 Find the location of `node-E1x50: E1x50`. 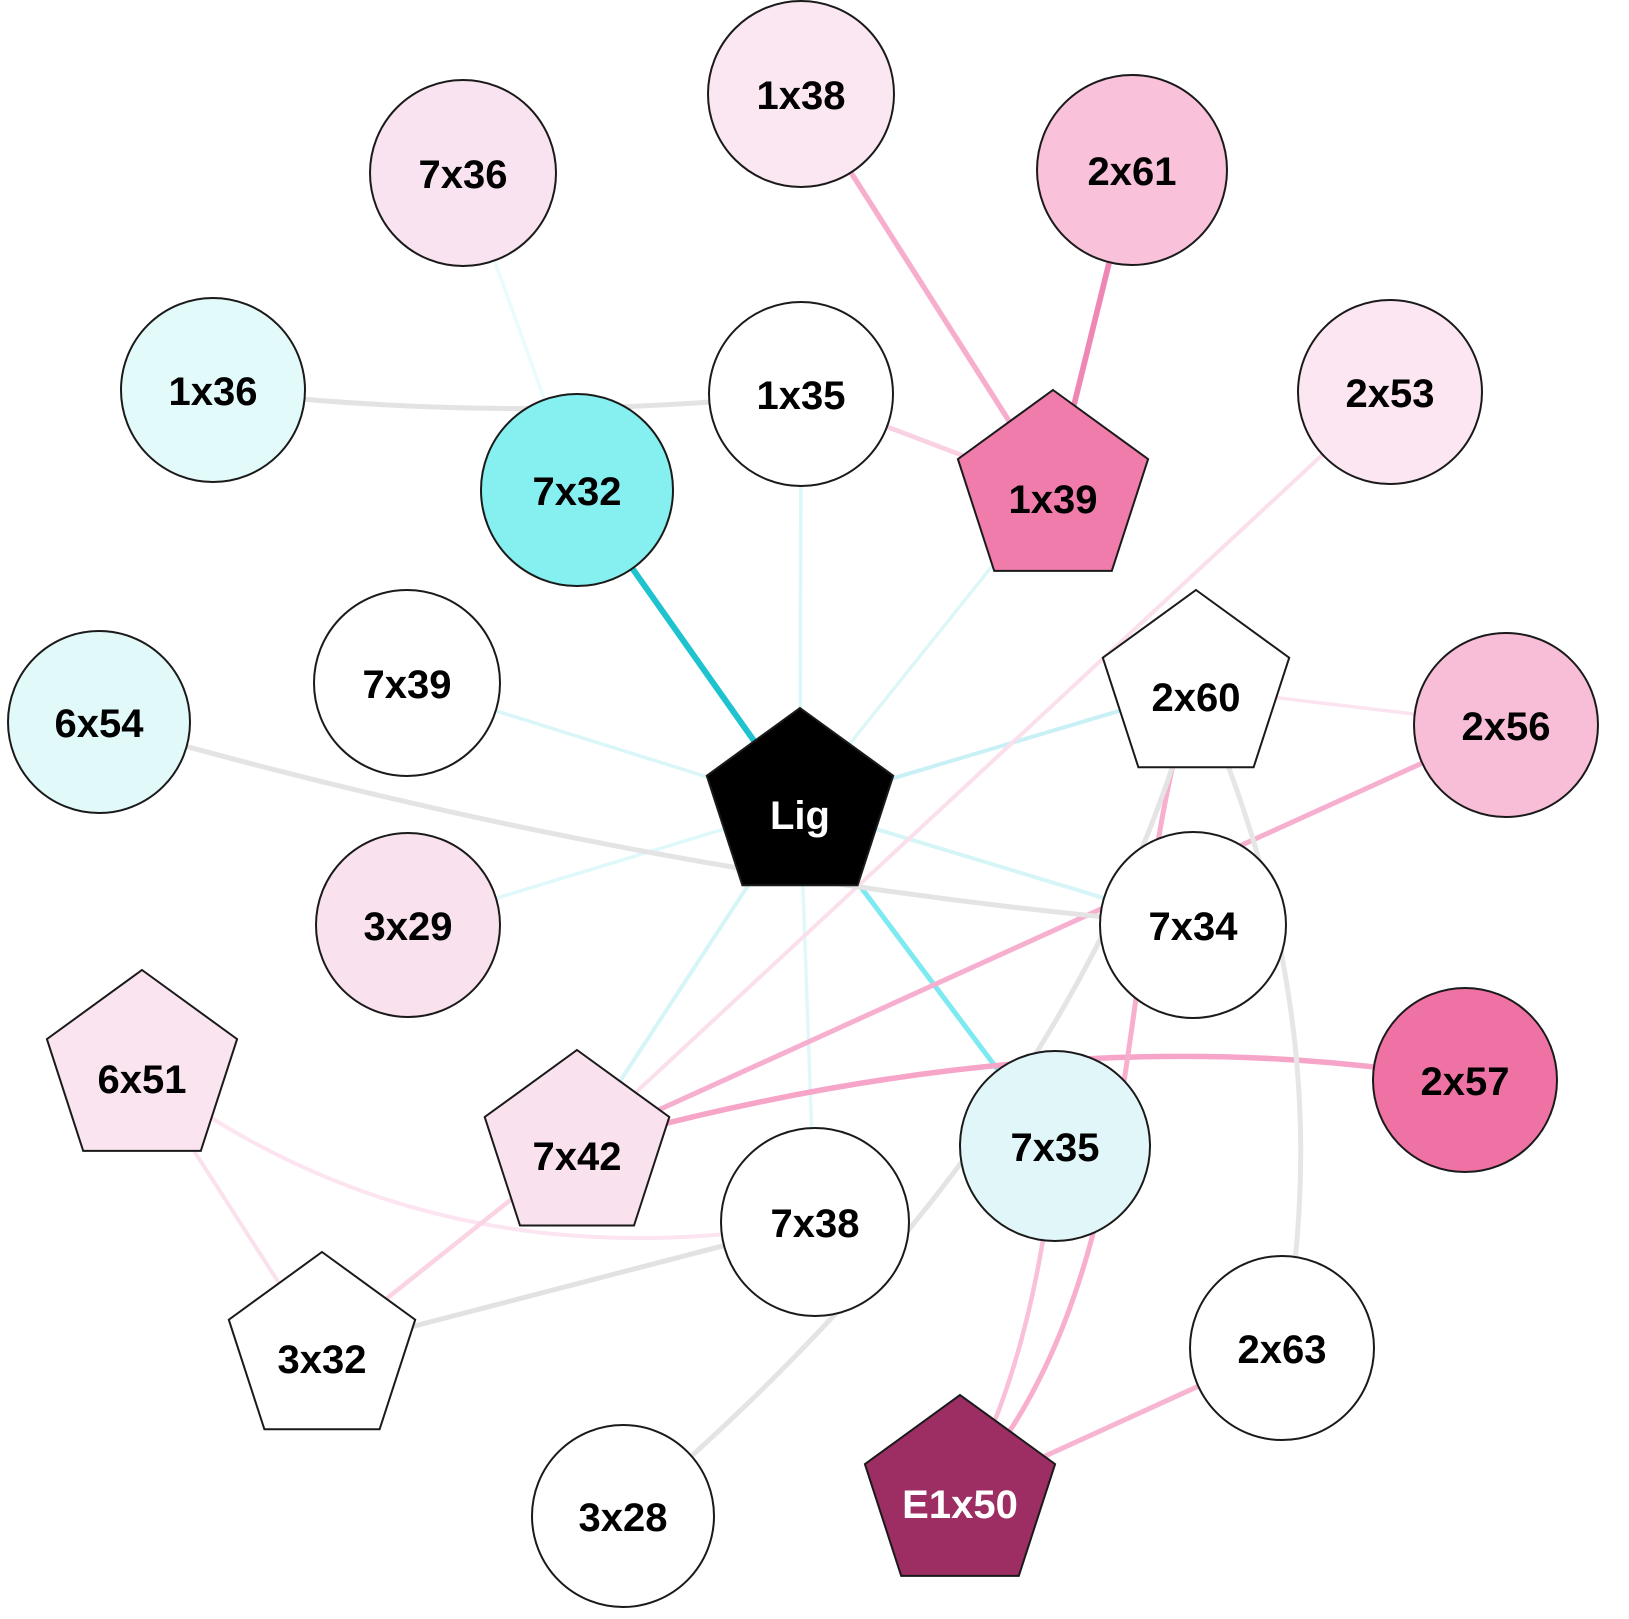

node-E1x50: E1x50 is located at coordinates (960, 1485).